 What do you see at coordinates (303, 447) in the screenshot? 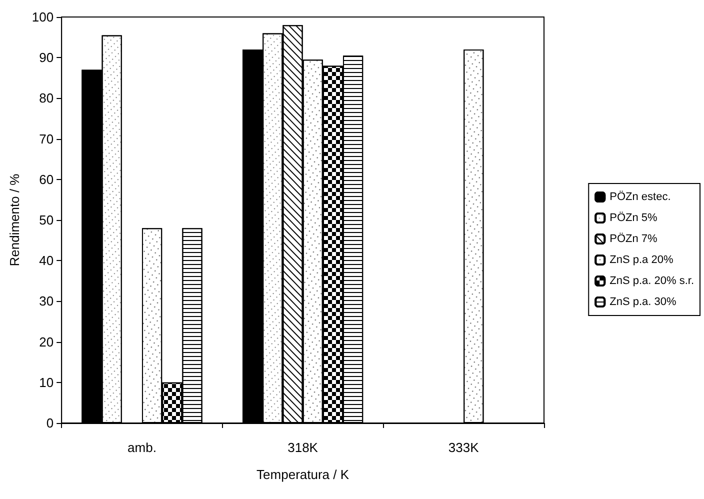
I see `x-tick-label: 318K` at bounding box center [303, 447].